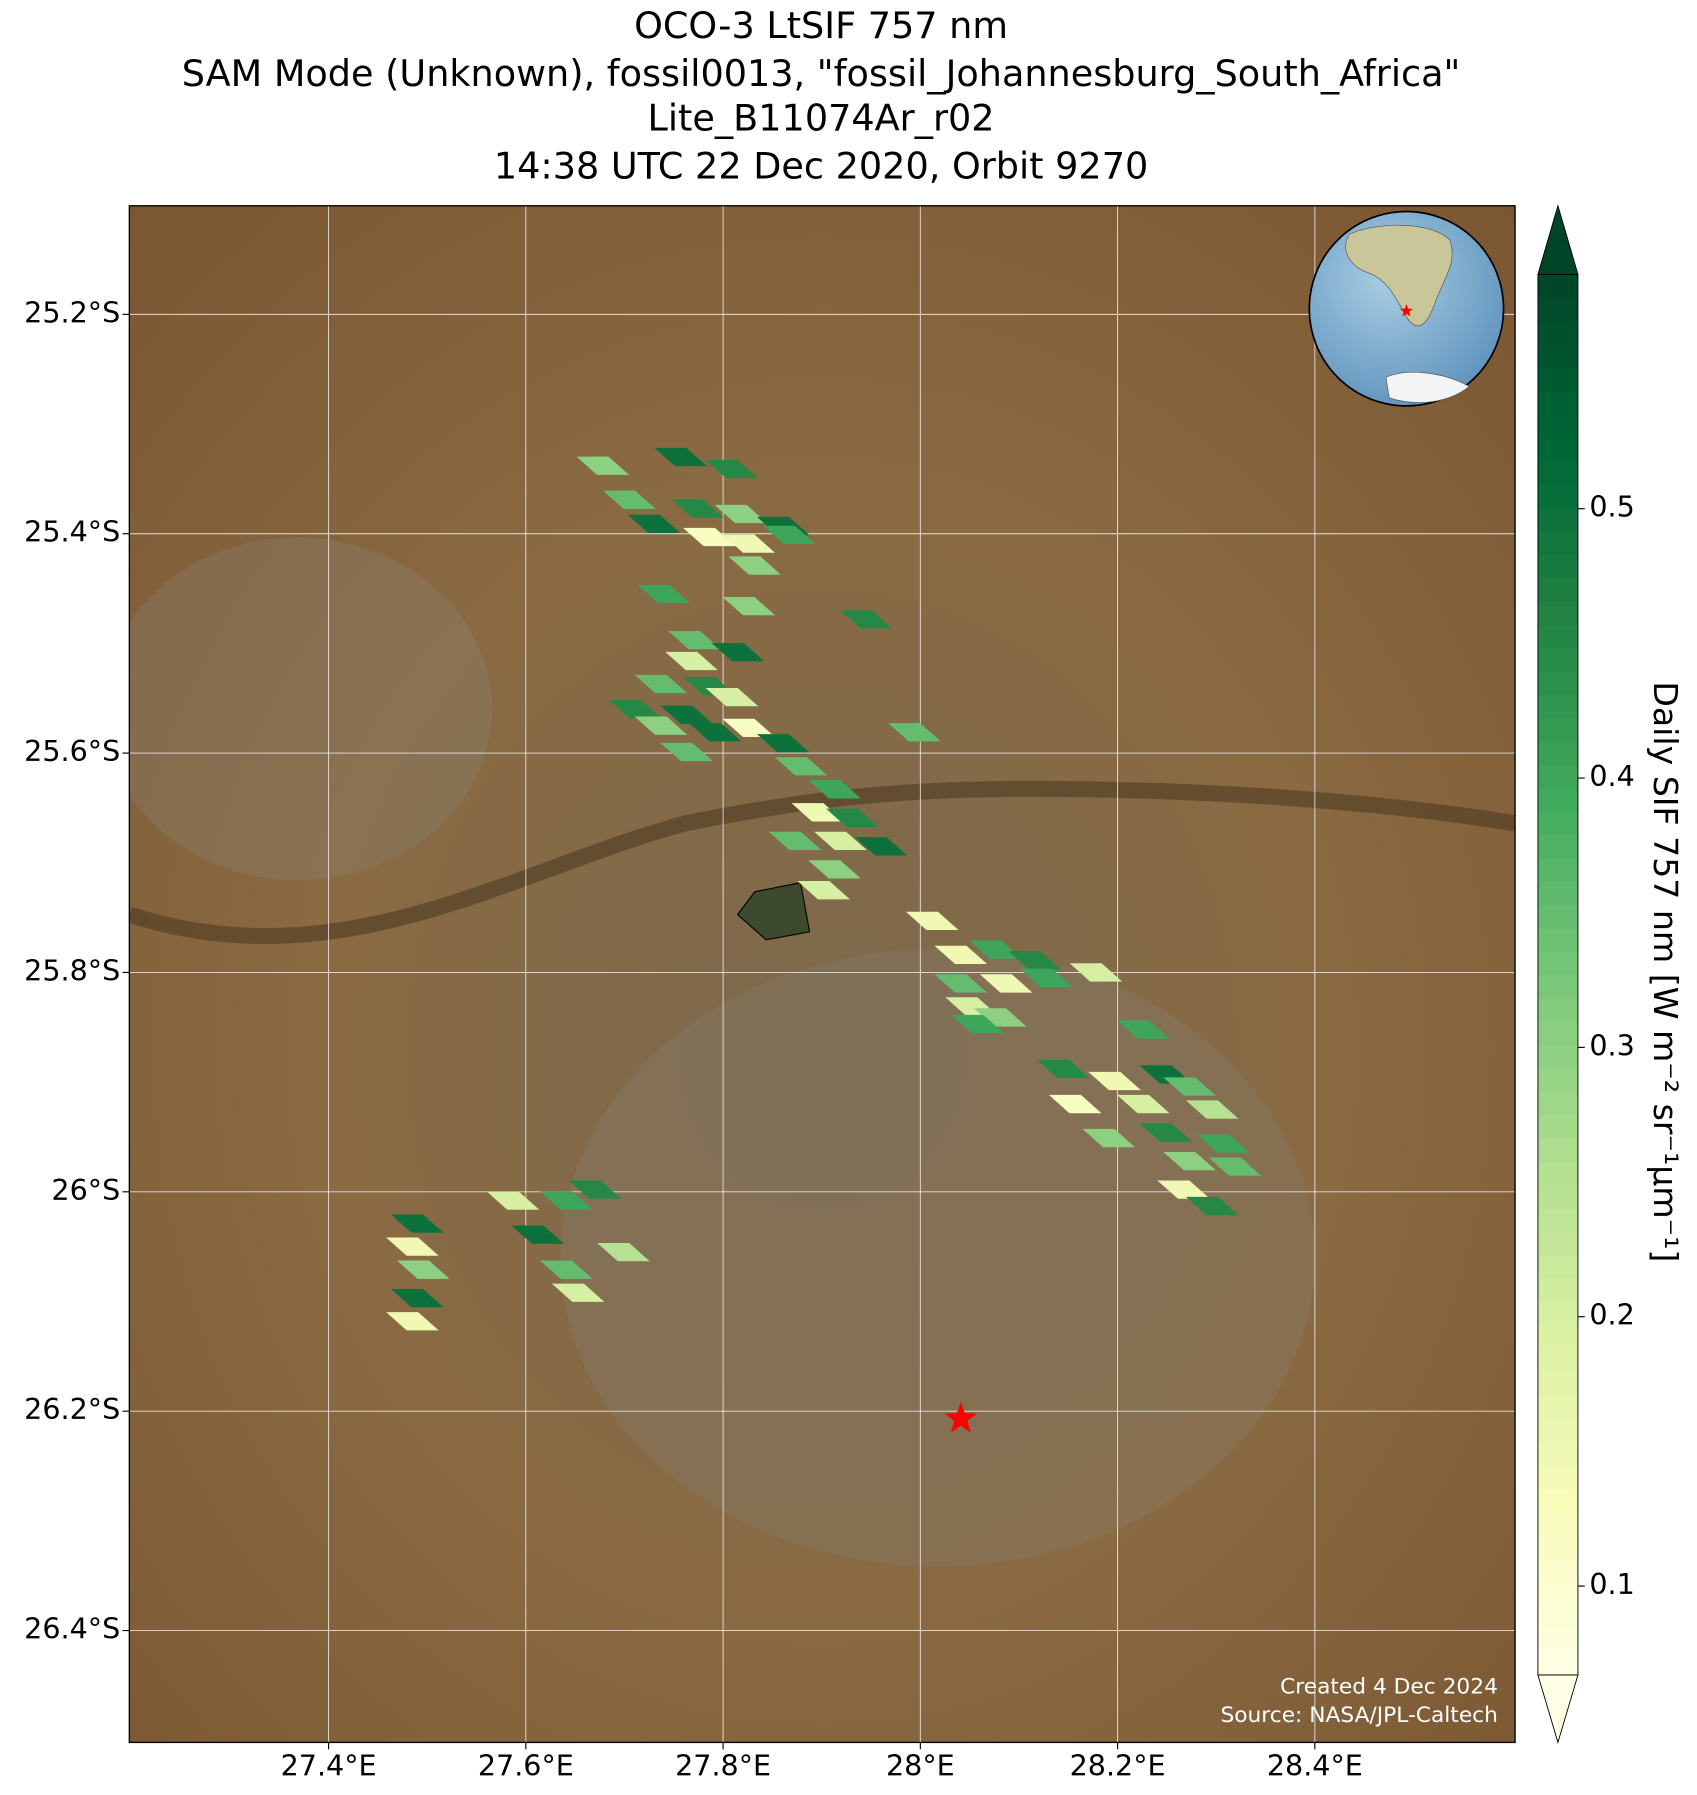 Image resolution: width=1697 pixels, height=1795 pixels. I want to click on colorbar-extend-max, so click(1558, 239).